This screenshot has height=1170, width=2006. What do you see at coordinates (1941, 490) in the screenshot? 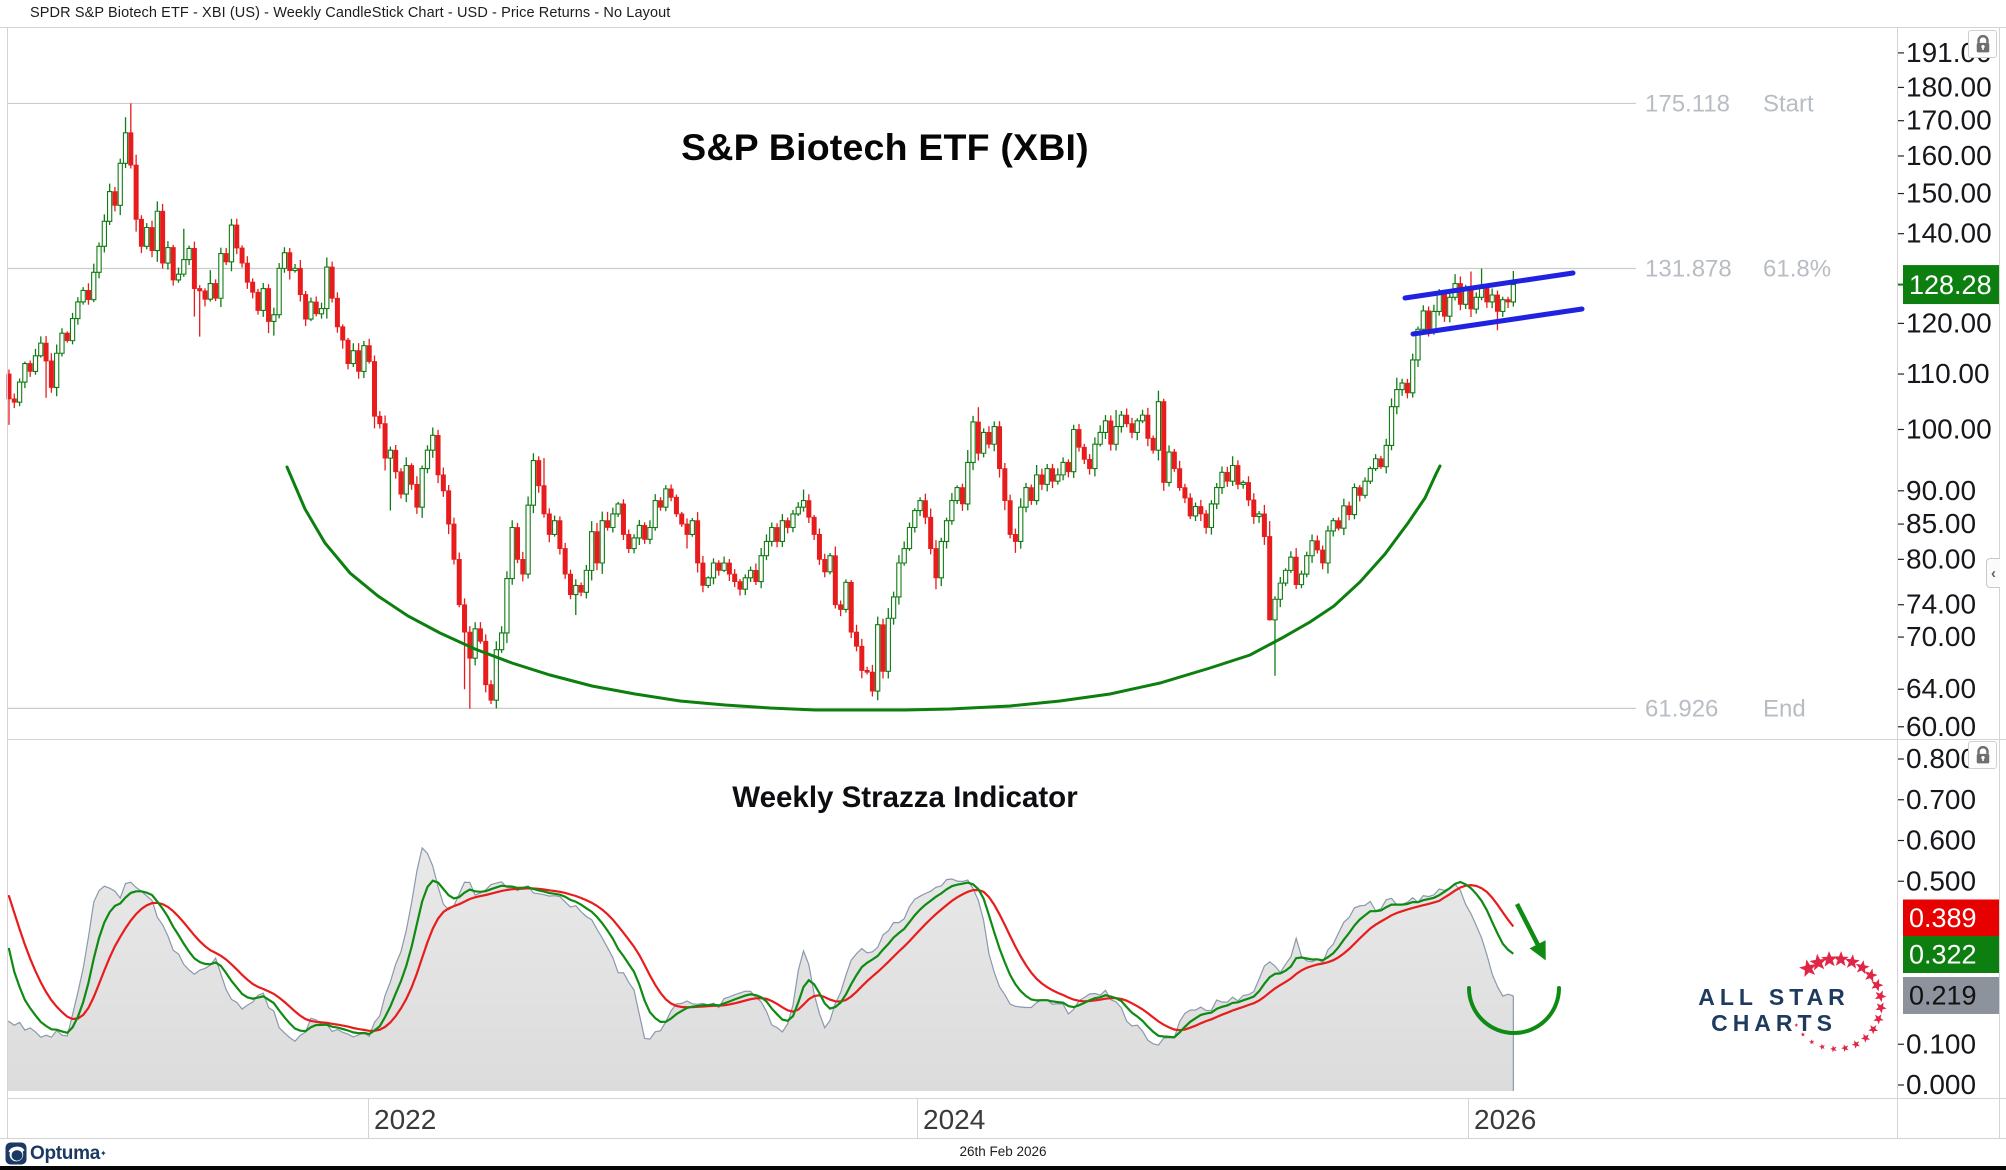
I see `price-axis-label: 90.00` at bounding box center [1941, 490].